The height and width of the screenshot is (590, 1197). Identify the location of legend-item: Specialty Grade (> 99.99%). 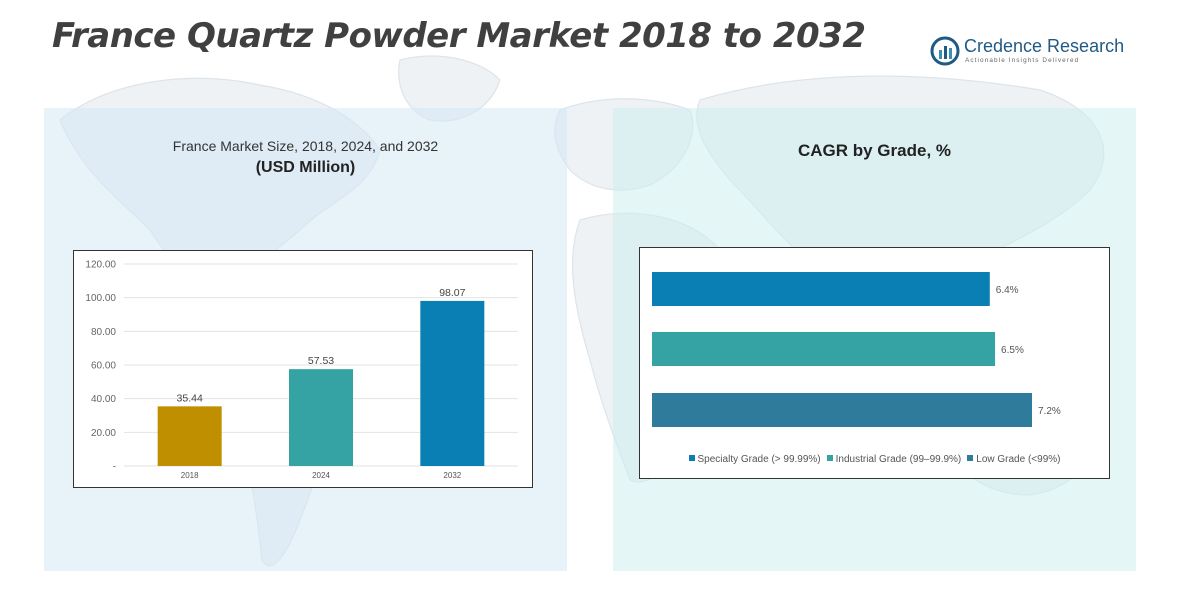
(754, 459).